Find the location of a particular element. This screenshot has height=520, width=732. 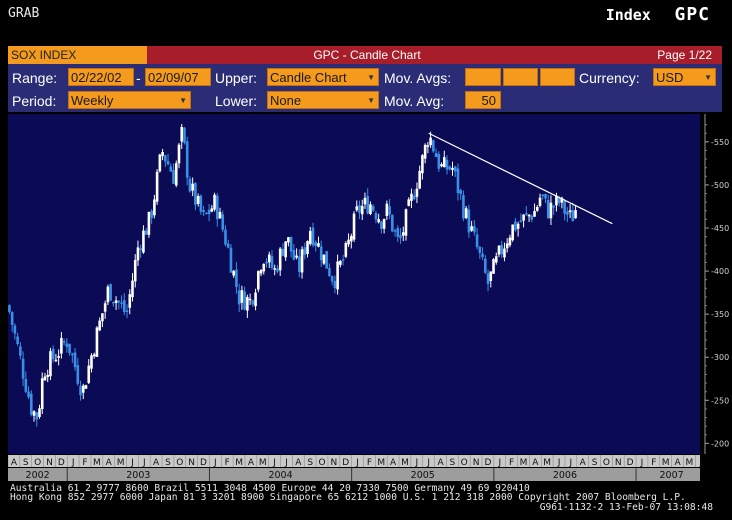

month-label: M is located at coordinates (97, 463).